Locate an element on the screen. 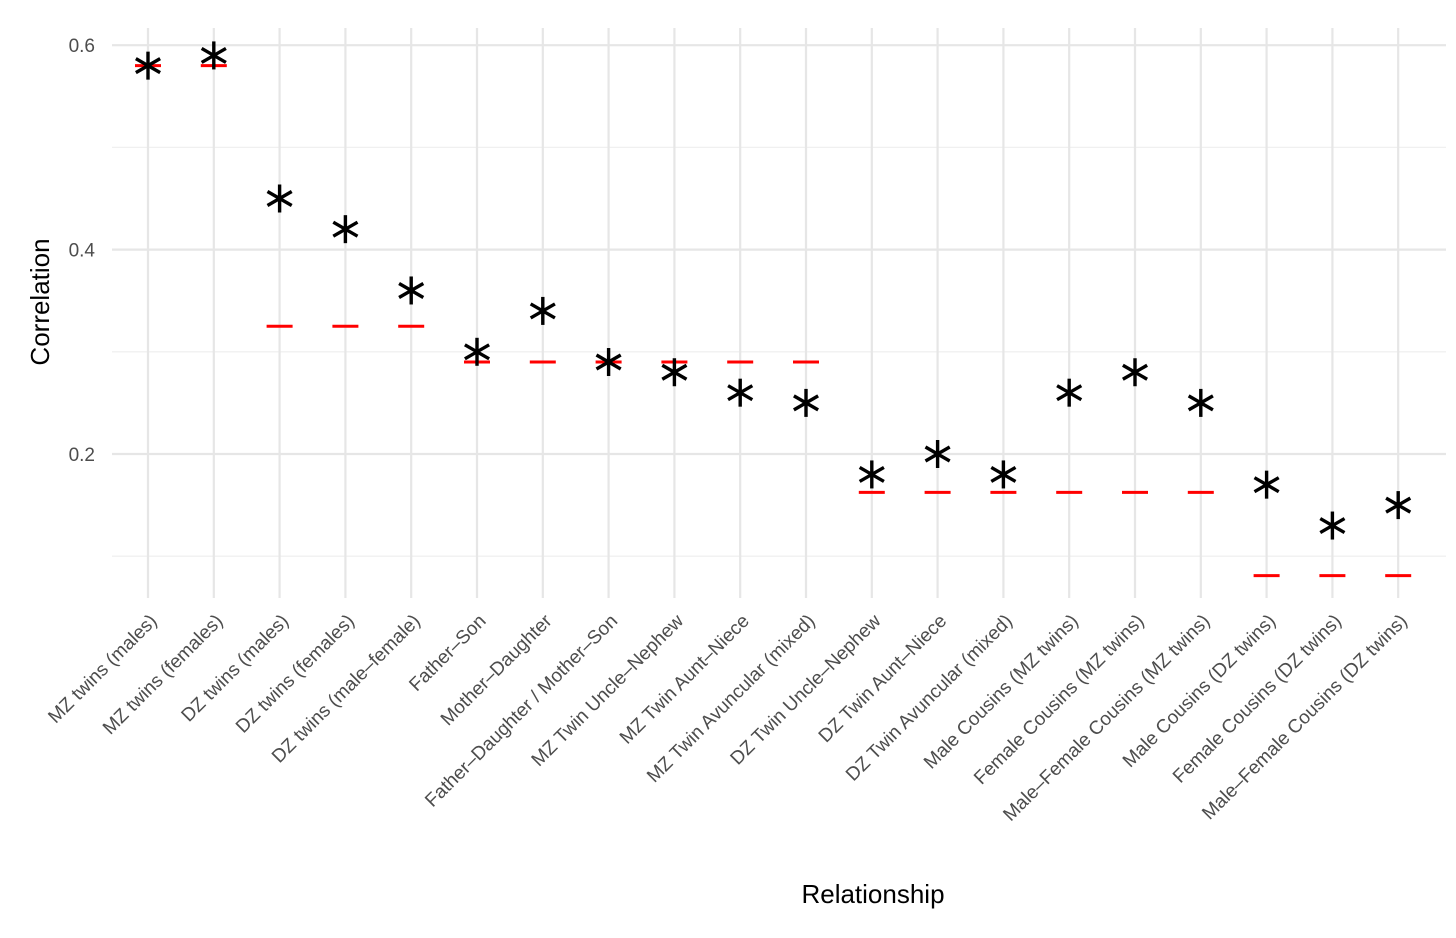 Image resolution: width=1456 pixels, height=938 pixels. x-tick-label: MZ Twin Aunt–Niece is located at coordinates (685, 680).